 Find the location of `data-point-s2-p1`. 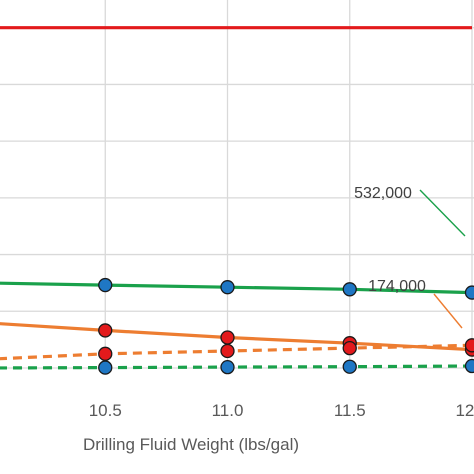

data-point-s2-p1 is located at coordinates (105, 330).